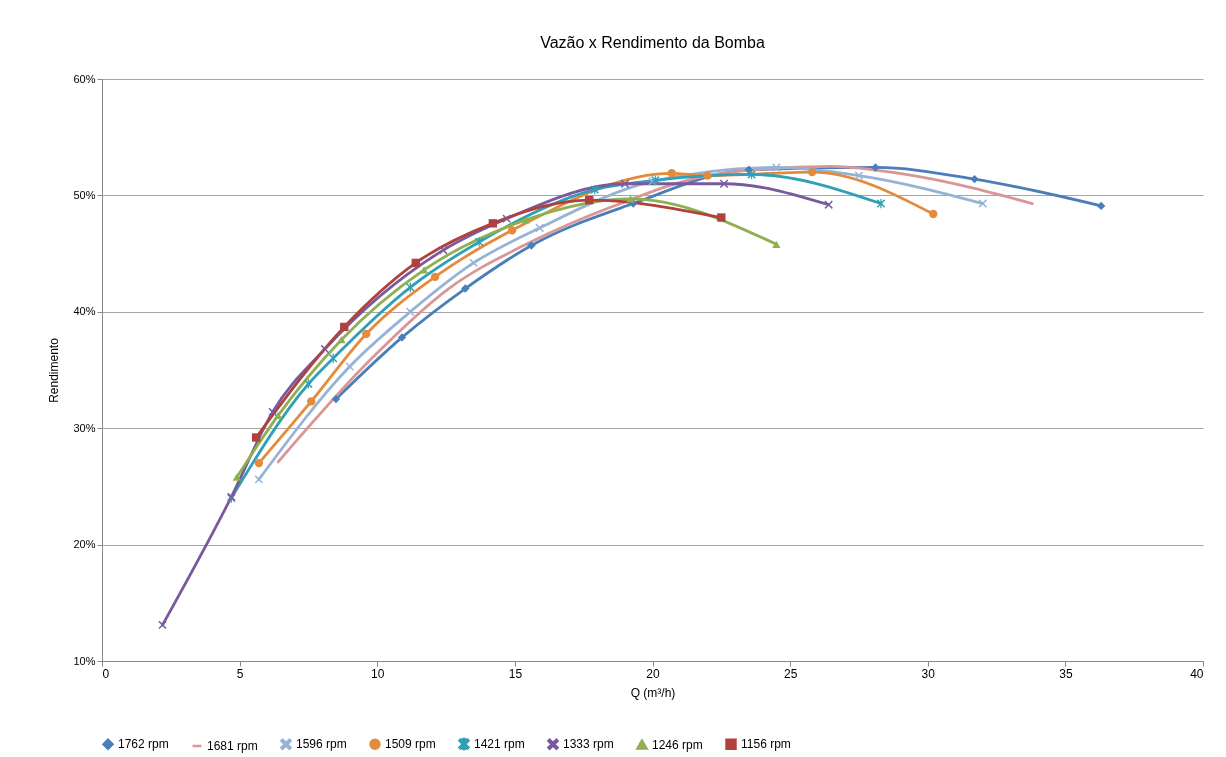 The height and width of the screenshot is (757, 1226). What do you see at coordinates (515, 673) in the screenshot?
I see `x-tick-label: 15` at bounding box center [515, 673].